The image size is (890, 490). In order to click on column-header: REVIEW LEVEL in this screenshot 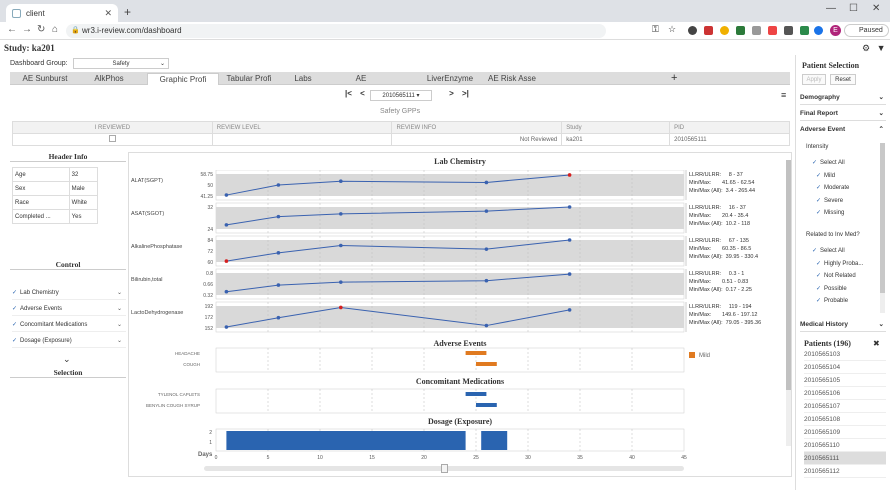, I will do `click(302, 127)`.